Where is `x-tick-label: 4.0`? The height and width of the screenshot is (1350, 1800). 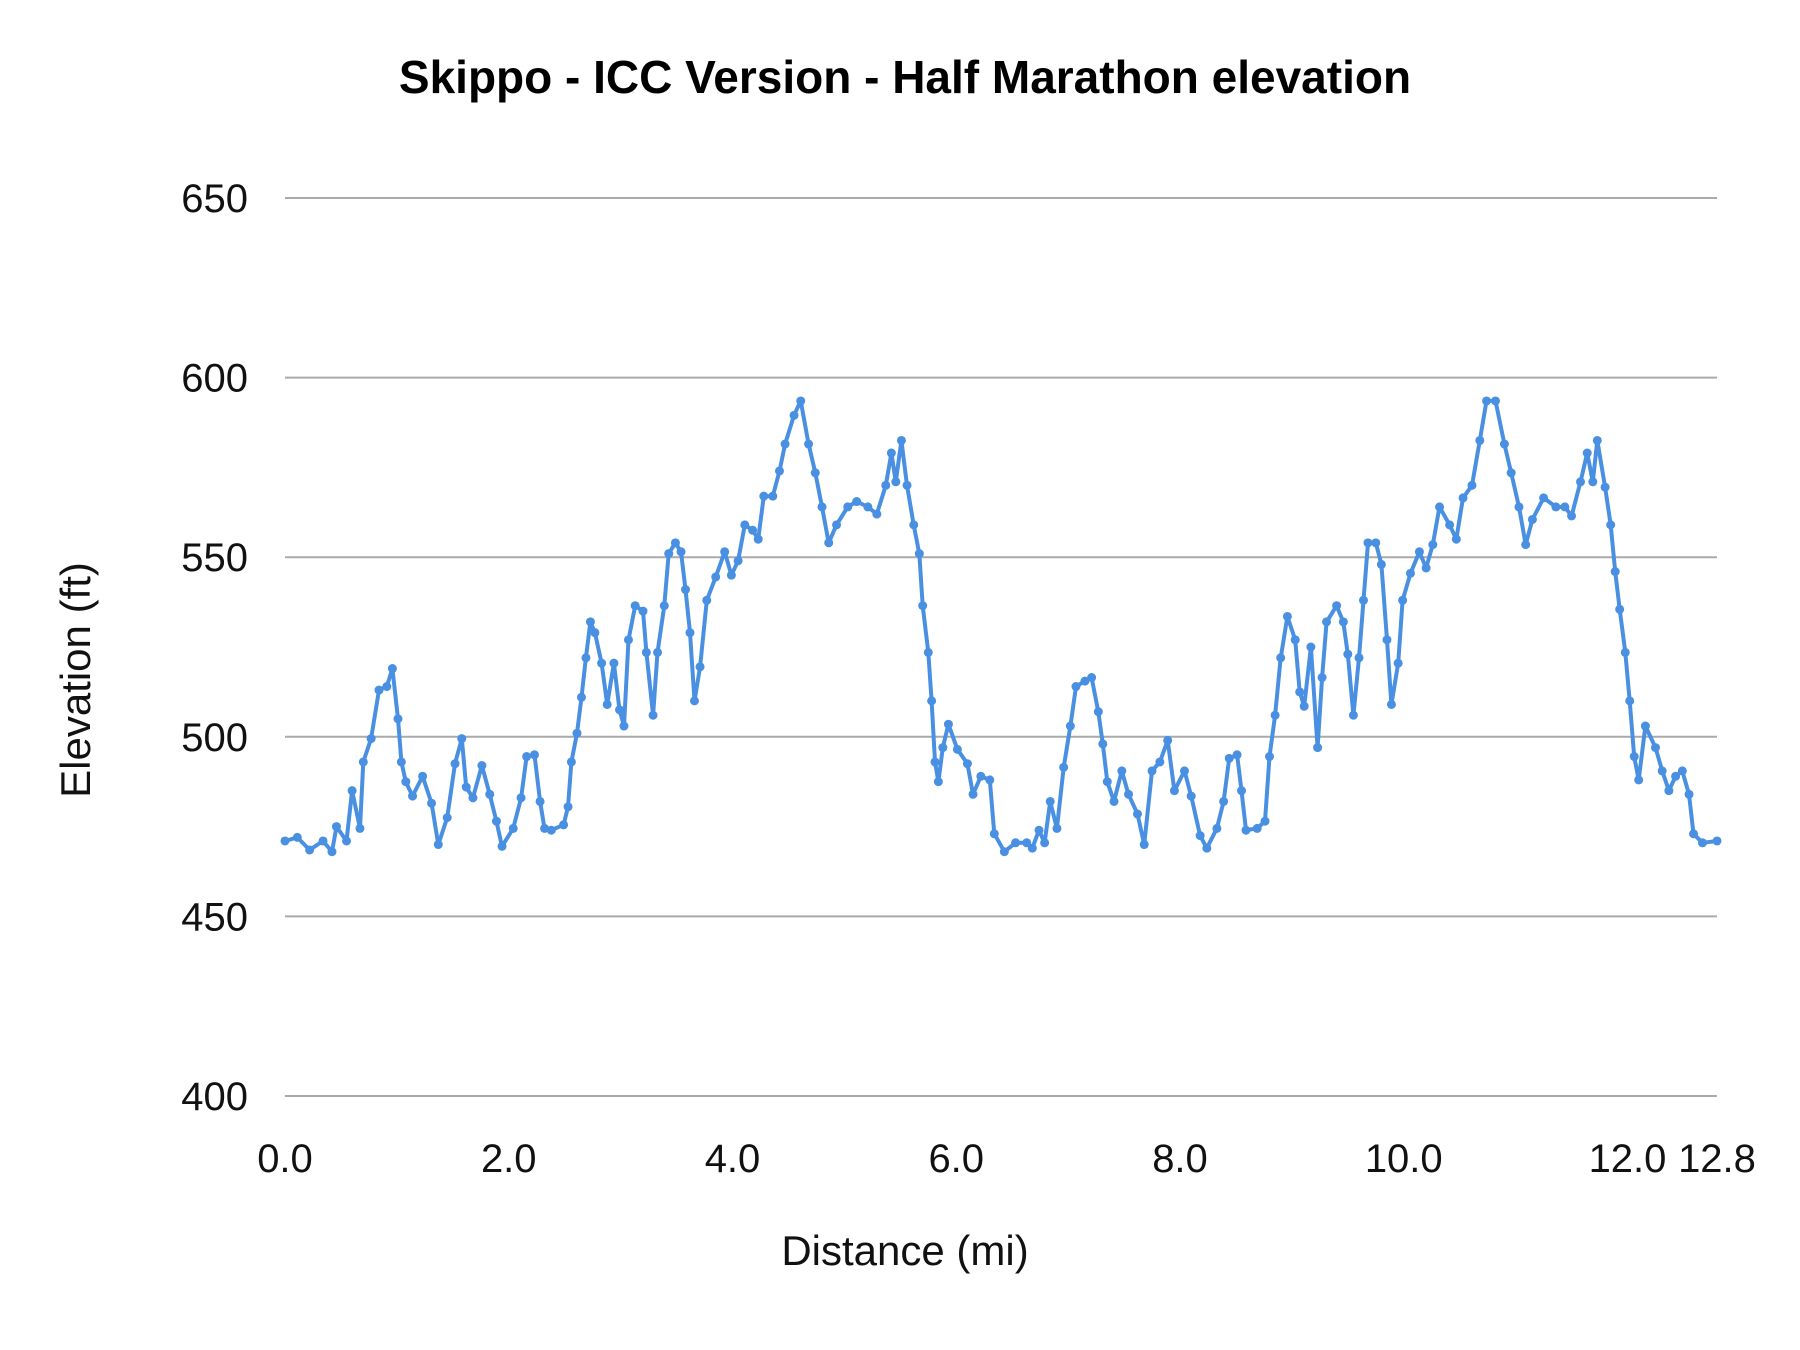 x-tick-label: 4.0 is located at coordinates (733, 1159).